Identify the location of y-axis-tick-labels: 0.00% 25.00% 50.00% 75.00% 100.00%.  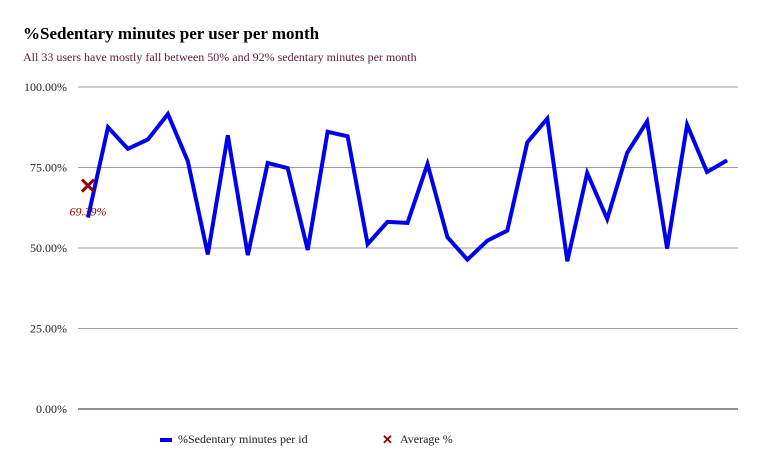
(45, 248).